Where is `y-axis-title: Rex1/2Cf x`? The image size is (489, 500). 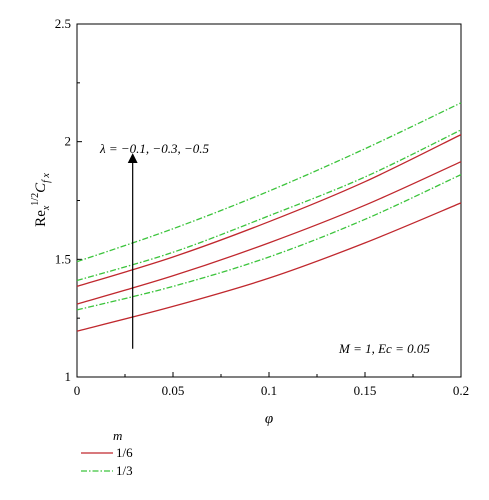 y-axis-title: Rex1/2Cf x is located at coordinates (41, 200).